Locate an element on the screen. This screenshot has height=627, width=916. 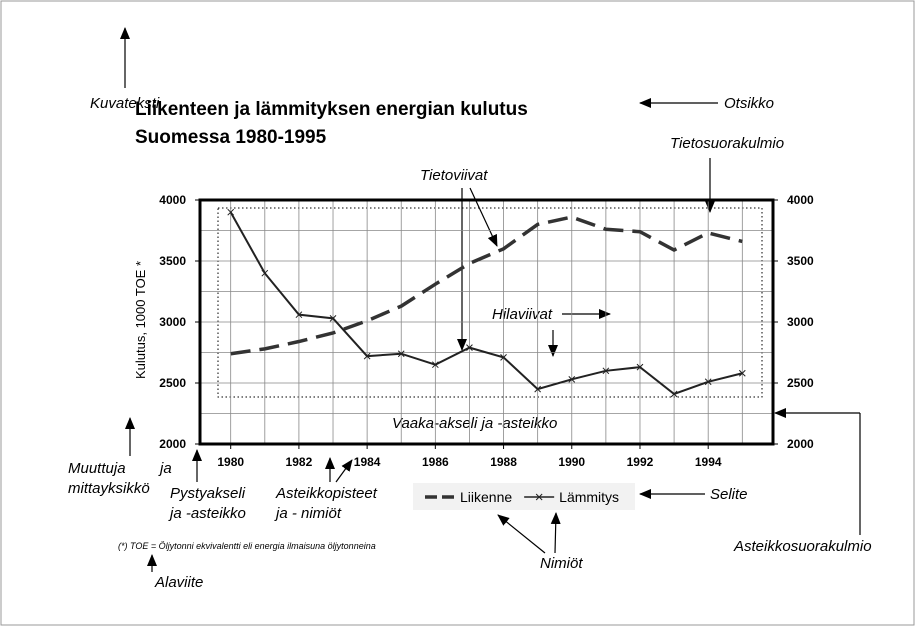
annotation: Tietosuorakulmio is located at coordinates (727, 143).